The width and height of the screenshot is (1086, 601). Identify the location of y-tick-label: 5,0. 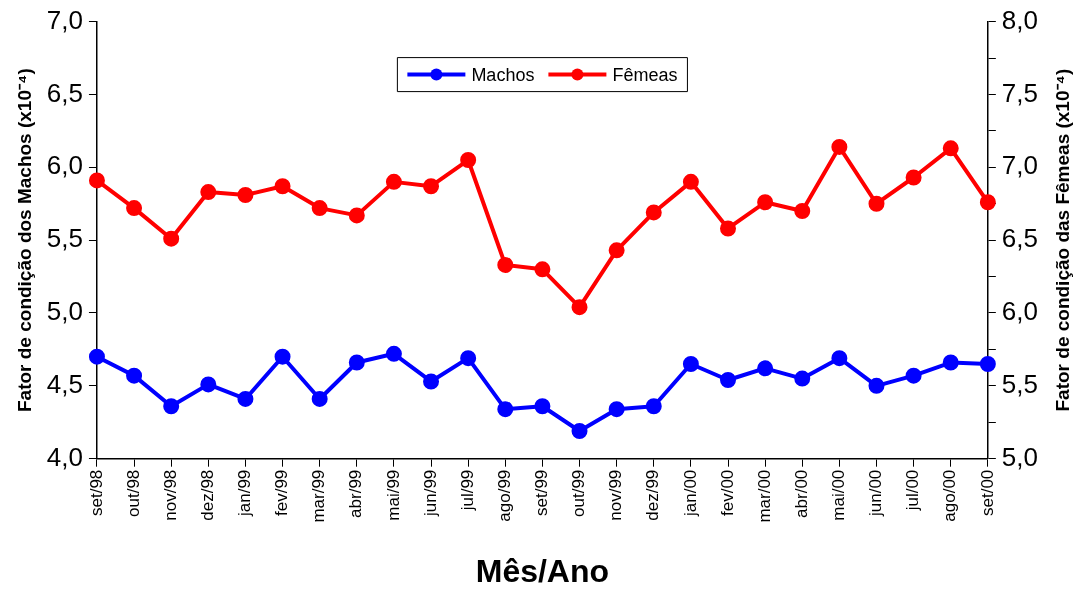
(64, 311).